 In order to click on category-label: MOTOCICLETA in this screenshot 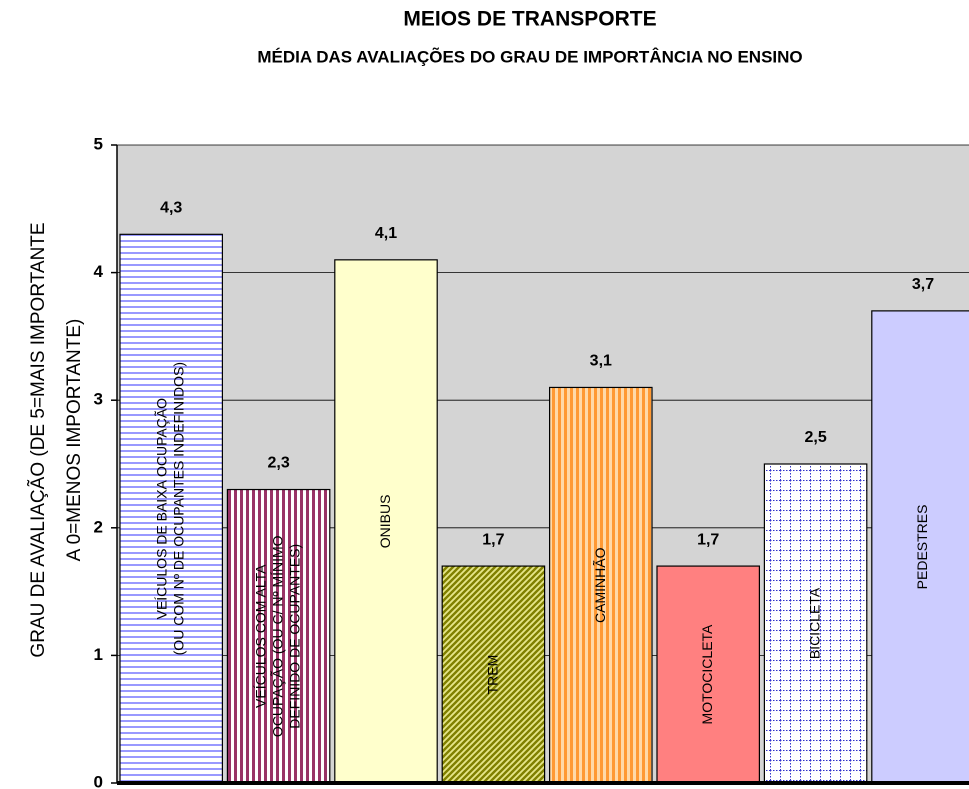, I will do `click(707, 674)`.